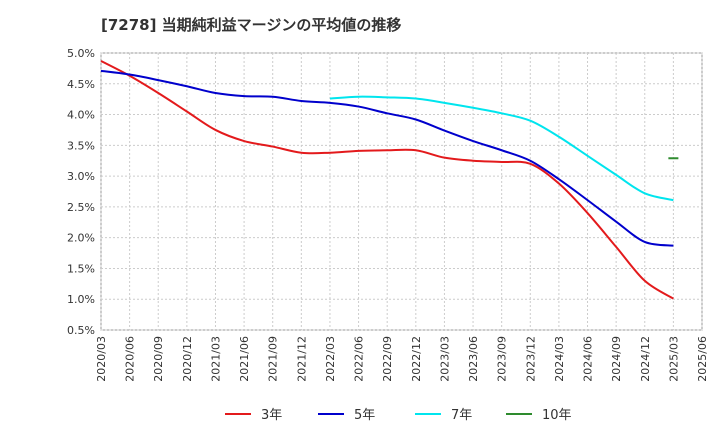 The image size is (720, 440). Describe the element at coordinates (81, 145) in the screenshot. I see `y-tick-label: 3.5%` at that location.